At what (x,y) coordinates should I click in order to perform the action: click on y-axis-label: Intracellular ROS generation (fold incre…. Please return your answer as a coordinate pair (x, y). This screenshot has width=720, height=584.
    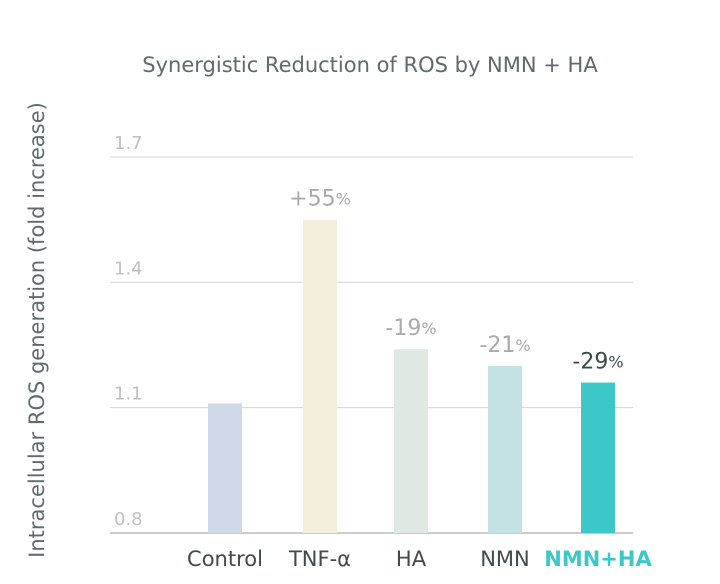
    Looking at the image, I should click on (37, 330).